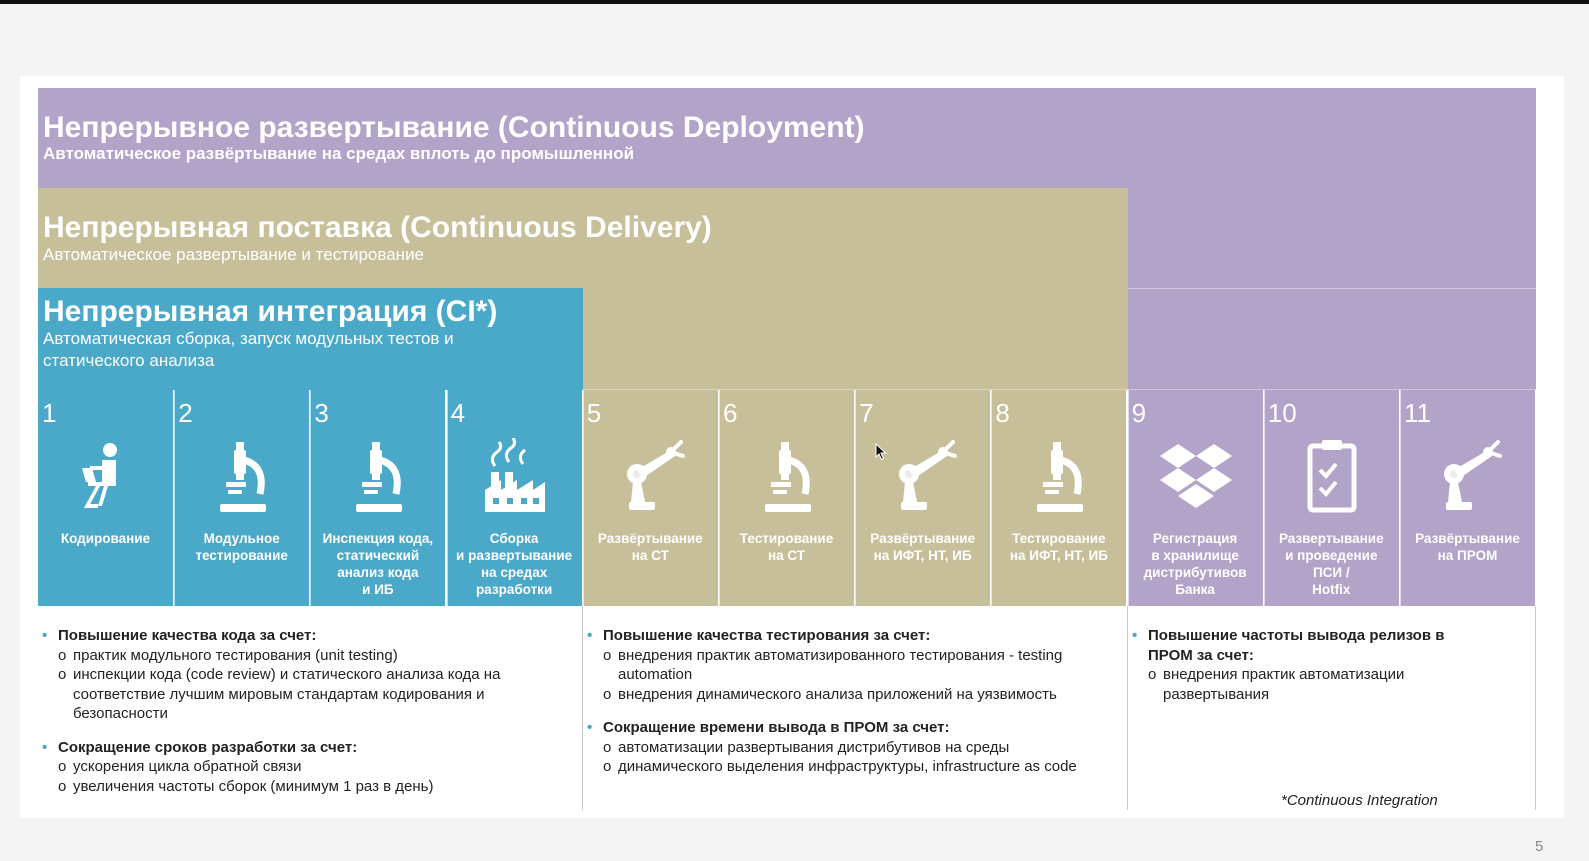  What do you see at coordinates (855, 339) in the screenshot?
I see `band-cdl-extension` at bounding box center [855, 339].